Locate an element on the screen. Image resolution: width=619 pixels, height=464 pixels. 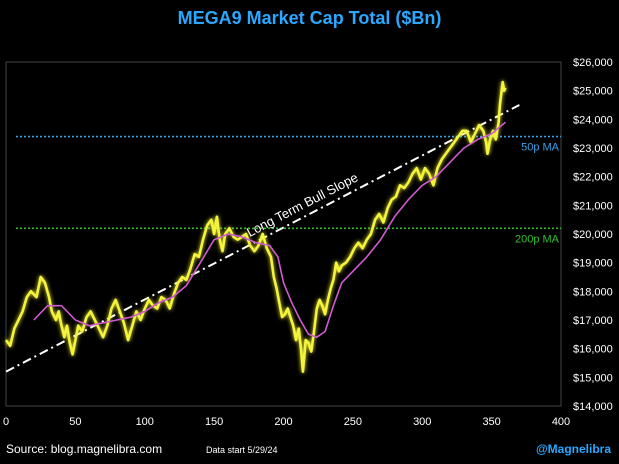
y-tick-label: $24,000 is located at coordinates (593, 120).